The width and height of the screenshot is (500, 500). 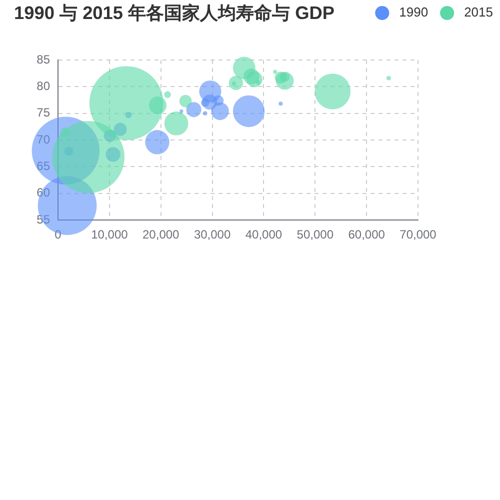 What do you see at coordinates (109, 235) in the screenshot?
I see `x-tick-label: 10,000` at bounding box center [109, 235].